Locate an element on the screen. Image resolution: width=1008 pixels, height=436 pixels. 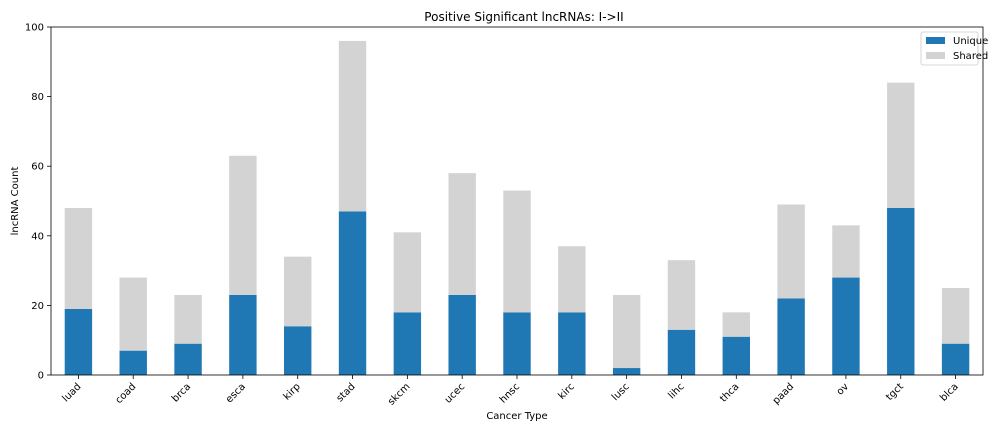
legend-label-unique: Unique is located at coordinates (970, 41).